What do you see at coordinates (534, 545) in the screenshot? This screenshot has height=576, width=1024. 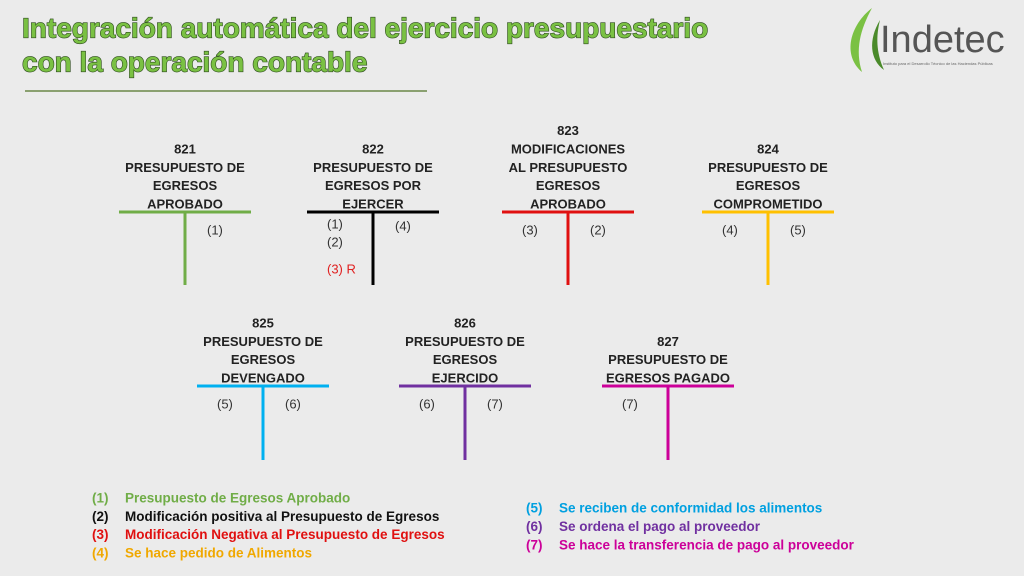 I see `legend-number: (7)` at bounding box center [534, 545].